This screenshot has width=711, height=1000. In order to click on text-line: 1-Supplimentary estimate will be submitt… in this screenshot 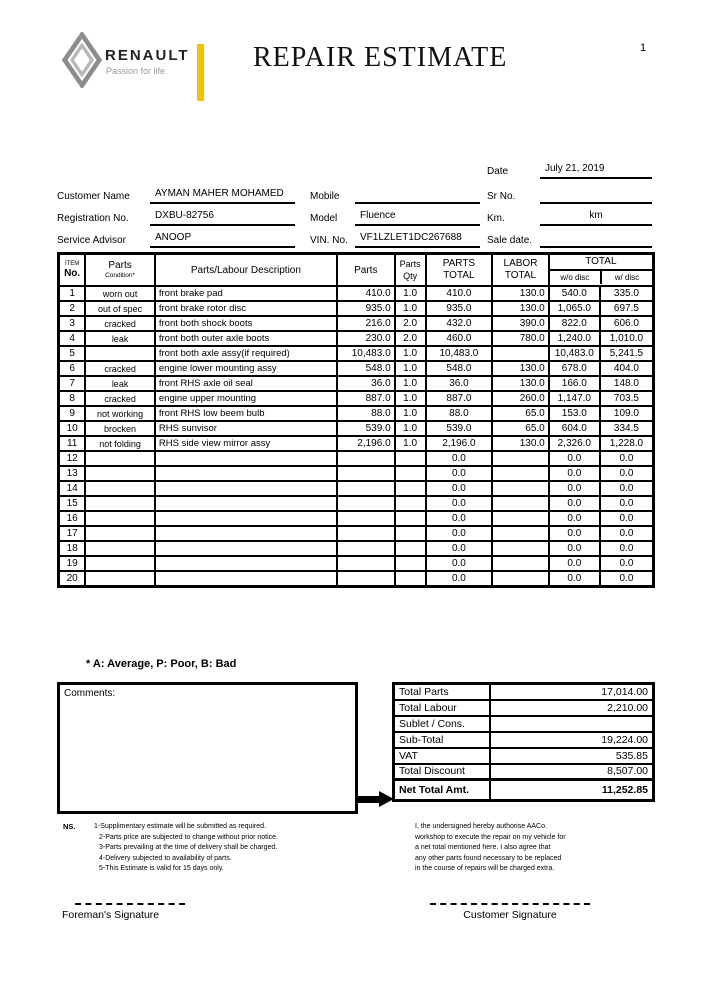, I will do `click(180, 826)`.